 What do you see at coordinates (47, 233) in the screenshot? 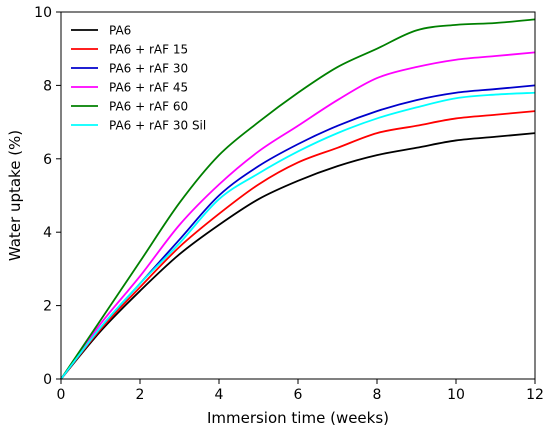
I see `y-tick-label: 4` at bounding box center [47, 233].